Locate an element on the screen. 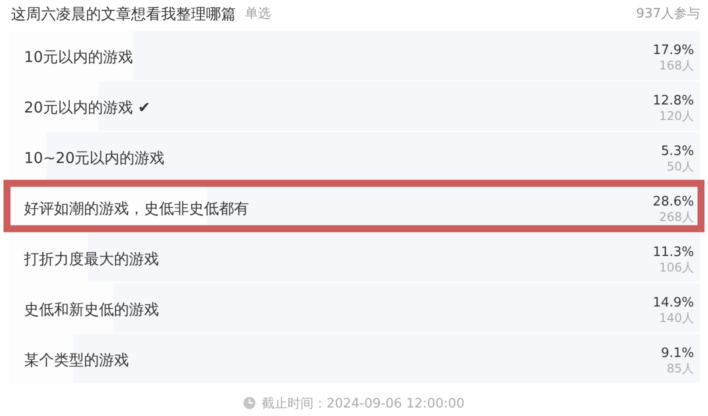  annotation: 106人 is located at coordinates (676, 267).